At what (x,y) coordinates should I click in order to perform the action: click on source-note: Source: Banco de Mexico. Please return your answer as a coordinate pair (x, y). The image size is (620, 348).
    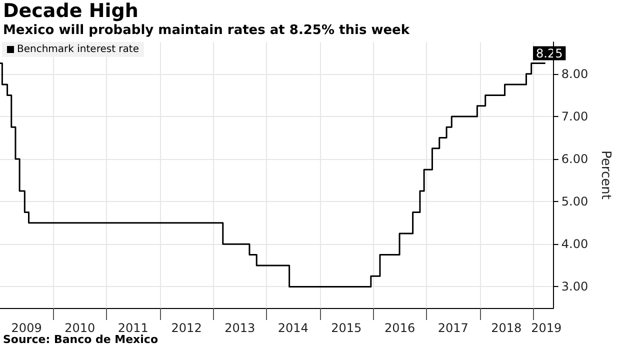
    Looking at the image, I should click on (80, 339).